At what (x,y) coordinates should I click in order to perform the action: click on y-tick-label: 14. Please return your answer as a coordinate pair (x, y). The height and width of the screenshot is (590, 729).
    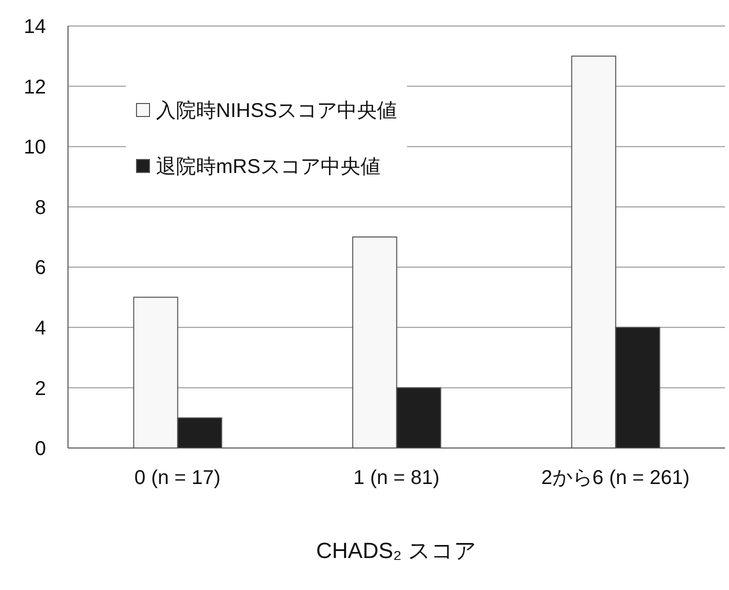
    Looking at the image, I should click on (35, 27).